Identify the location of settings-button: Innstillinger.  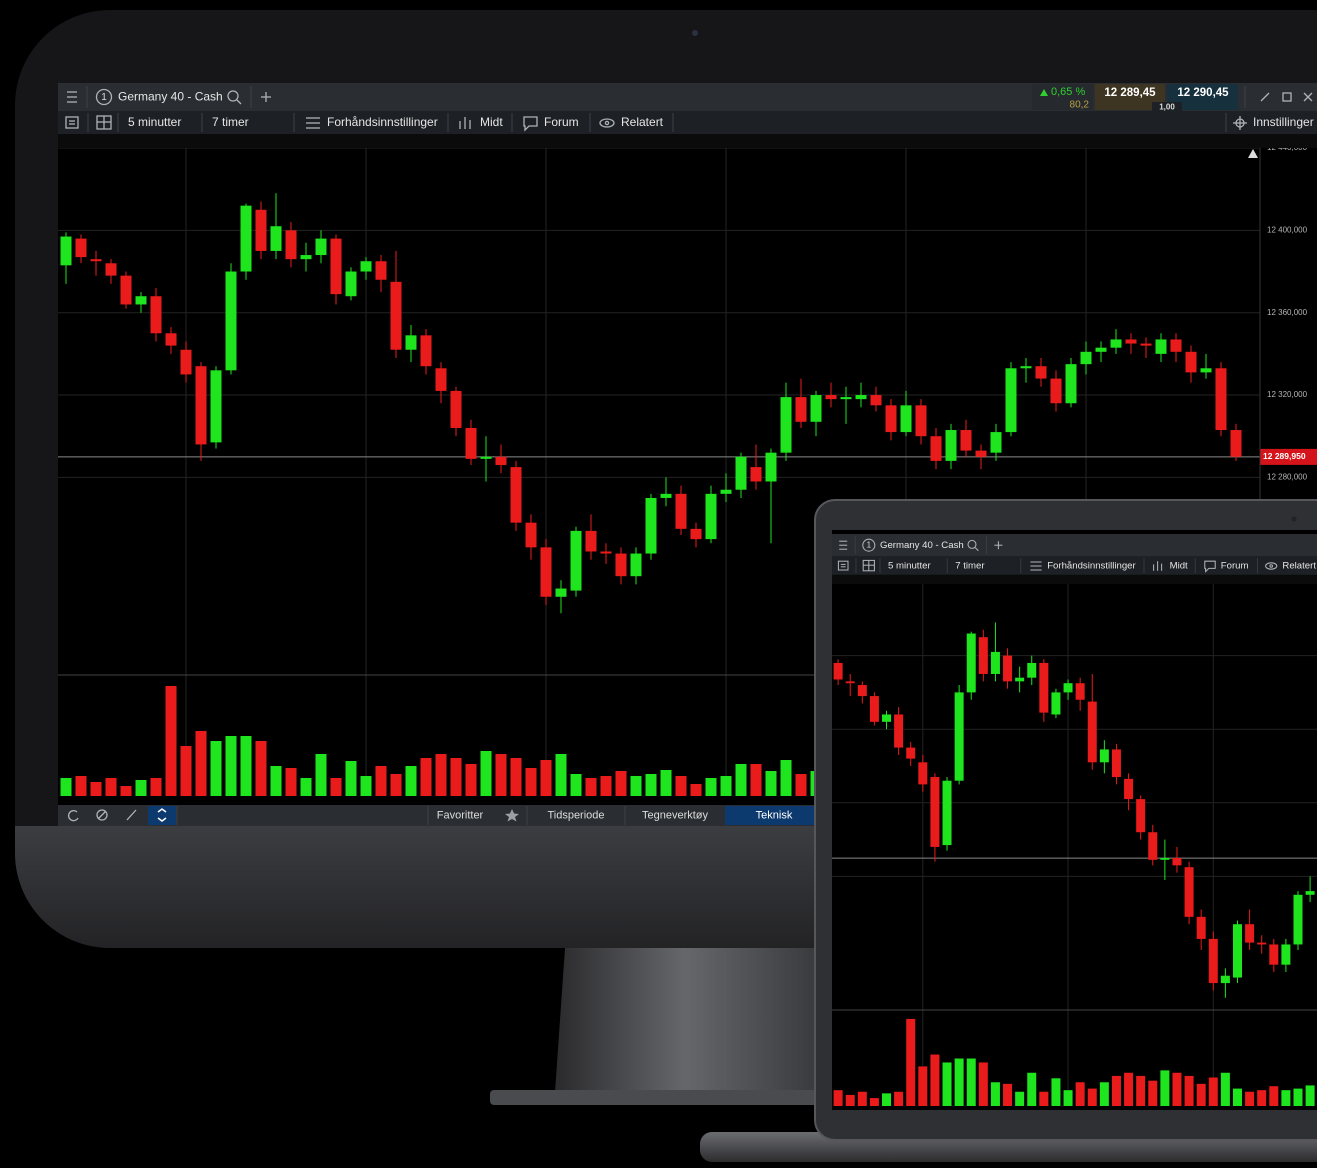
(1283, 122).